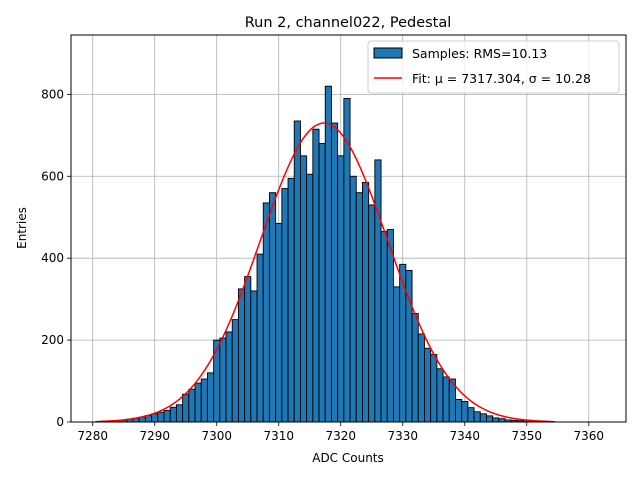 This screenshot has width=640, height=480. Describe the element at coordinates (52, 94) in the screenshot. I see `y-tick-label: 800` at that location.